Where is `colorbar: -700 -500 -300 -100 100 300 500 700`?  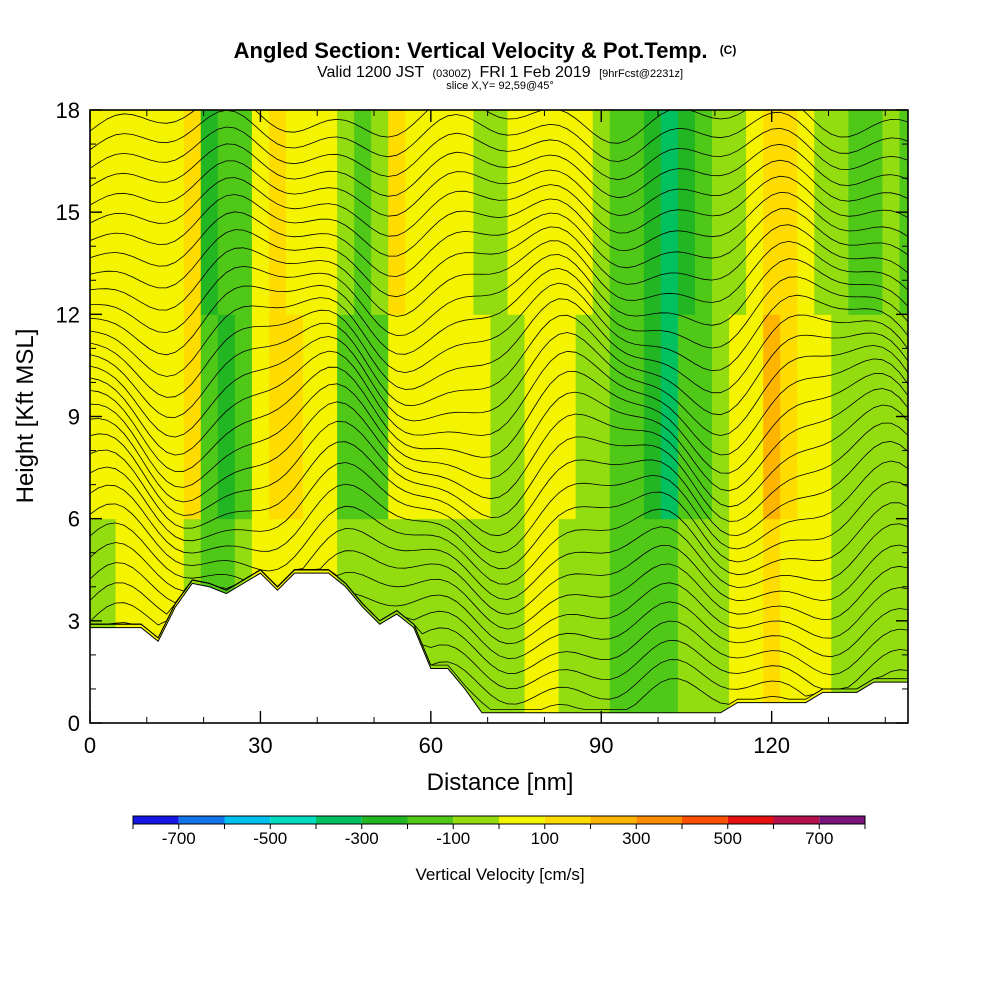
colorbar: -700 -500 -300 -100 100 300 500 700 is located at coordinates (499, 831).